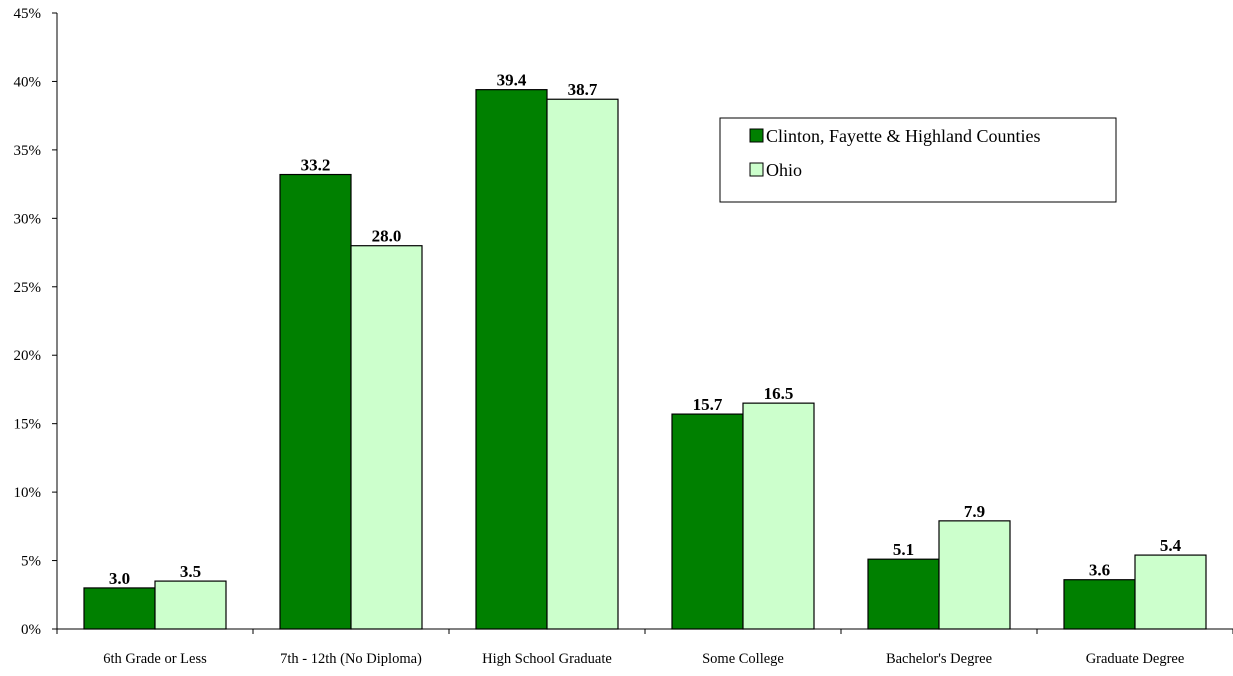 This screenshot has height=676, width=1233. I want to click on data-label-ohio-1: 28.0, so click(387, 236).